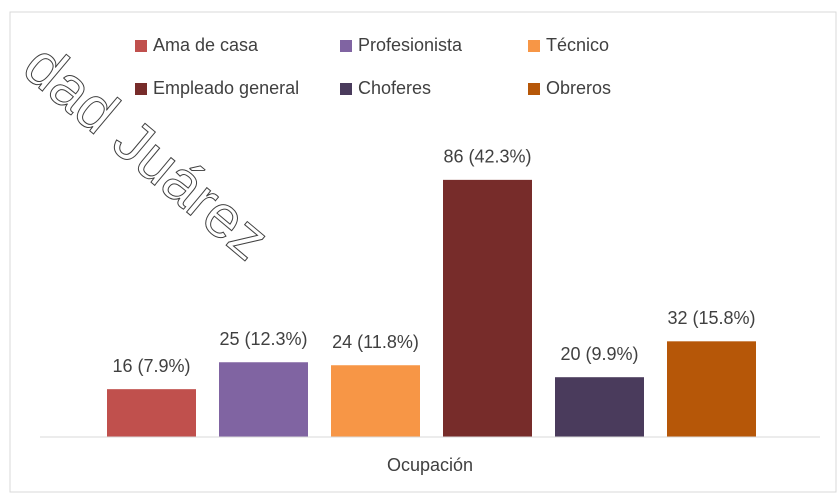 The height and width of the screenshot is (494, 838). What do you see at coordinates (487, 157) in the screenshot?
I see `value-label: 86 (42.3%)` at bounding box center [487, 157].